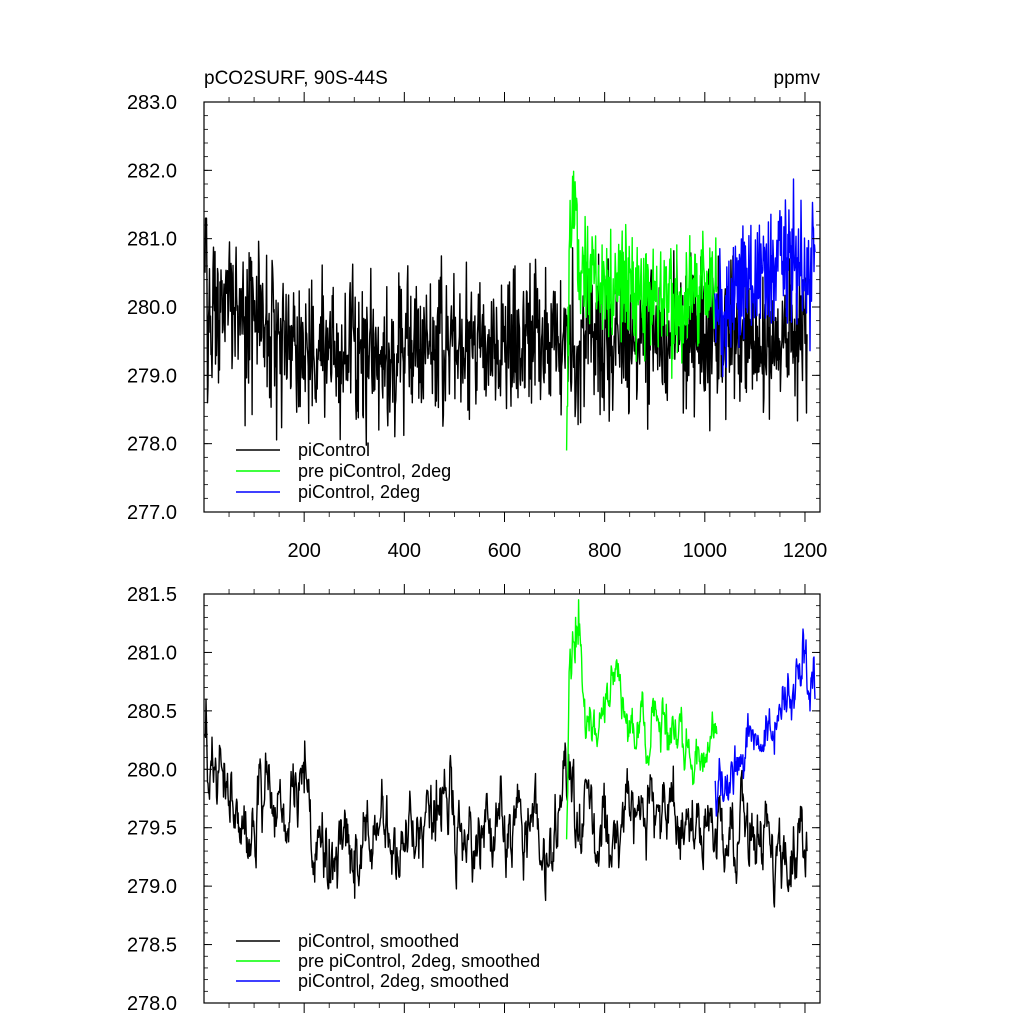 Image resolution: width=1024 pixels, height=1029 pixels. I want to click on x-tick-label: 600, so click(504, 551).